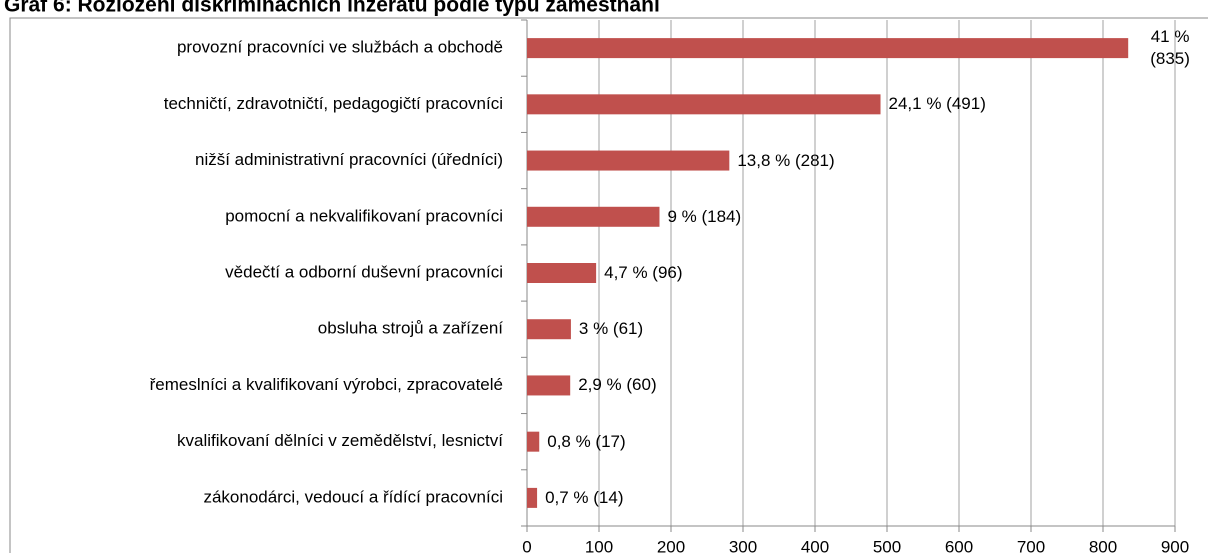 The height and width of the screenshot is (553, 1208). I want to click on y-tick-label: vědečtí a odborní duševní pracovníci, so click(364, 271).